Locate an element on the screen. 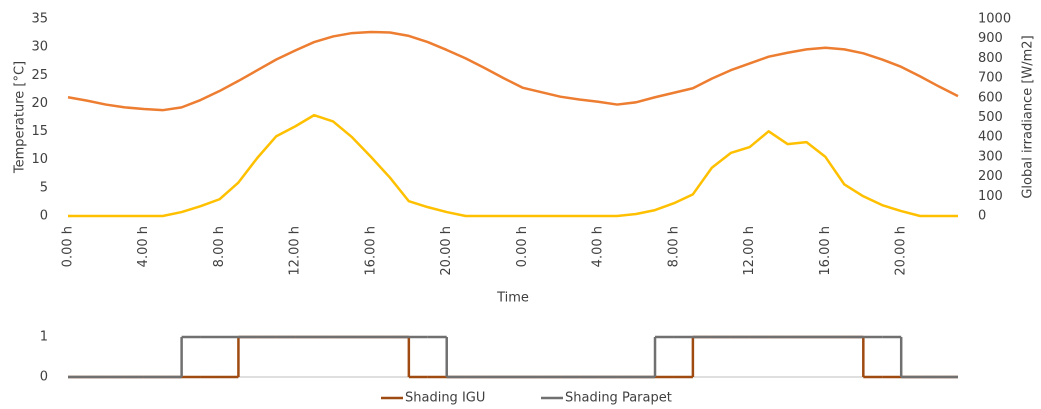  y2-tick-label: 600 is located at coordinates (990, 97).